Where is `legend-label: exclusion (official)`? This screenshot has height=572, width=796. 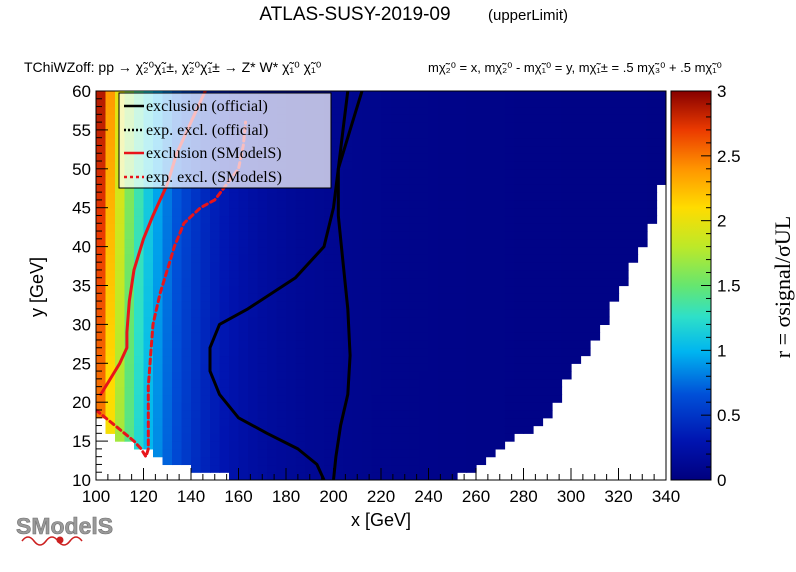
legend-label: exclusion (official) is located at coordinates (207, 106).